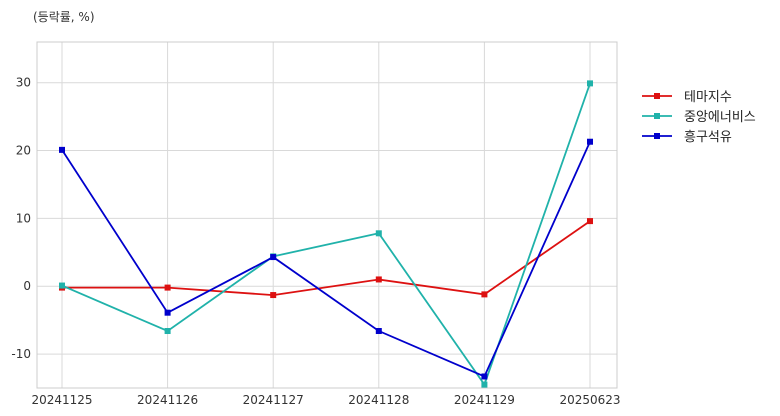 The width and height of the screenshot is (780, 416). What do you see at coordinates (589, 400) in the screenshot?
I see `x-tick-label: 20250623` at bounding box center [589, 400].